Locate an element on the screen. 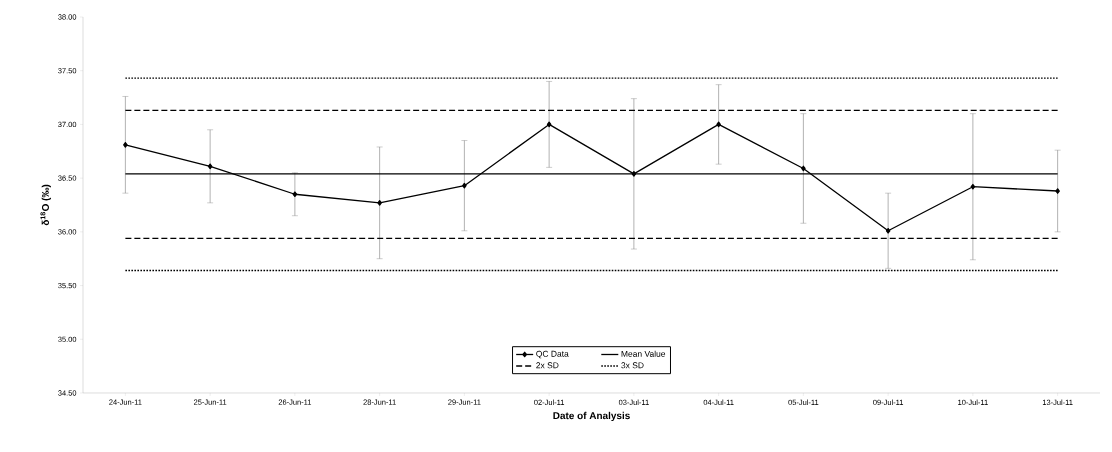 Image resolution: width=1112 pixels, height=452 pixels. legend-label: 3x SD is located at coordinates (632, 365).